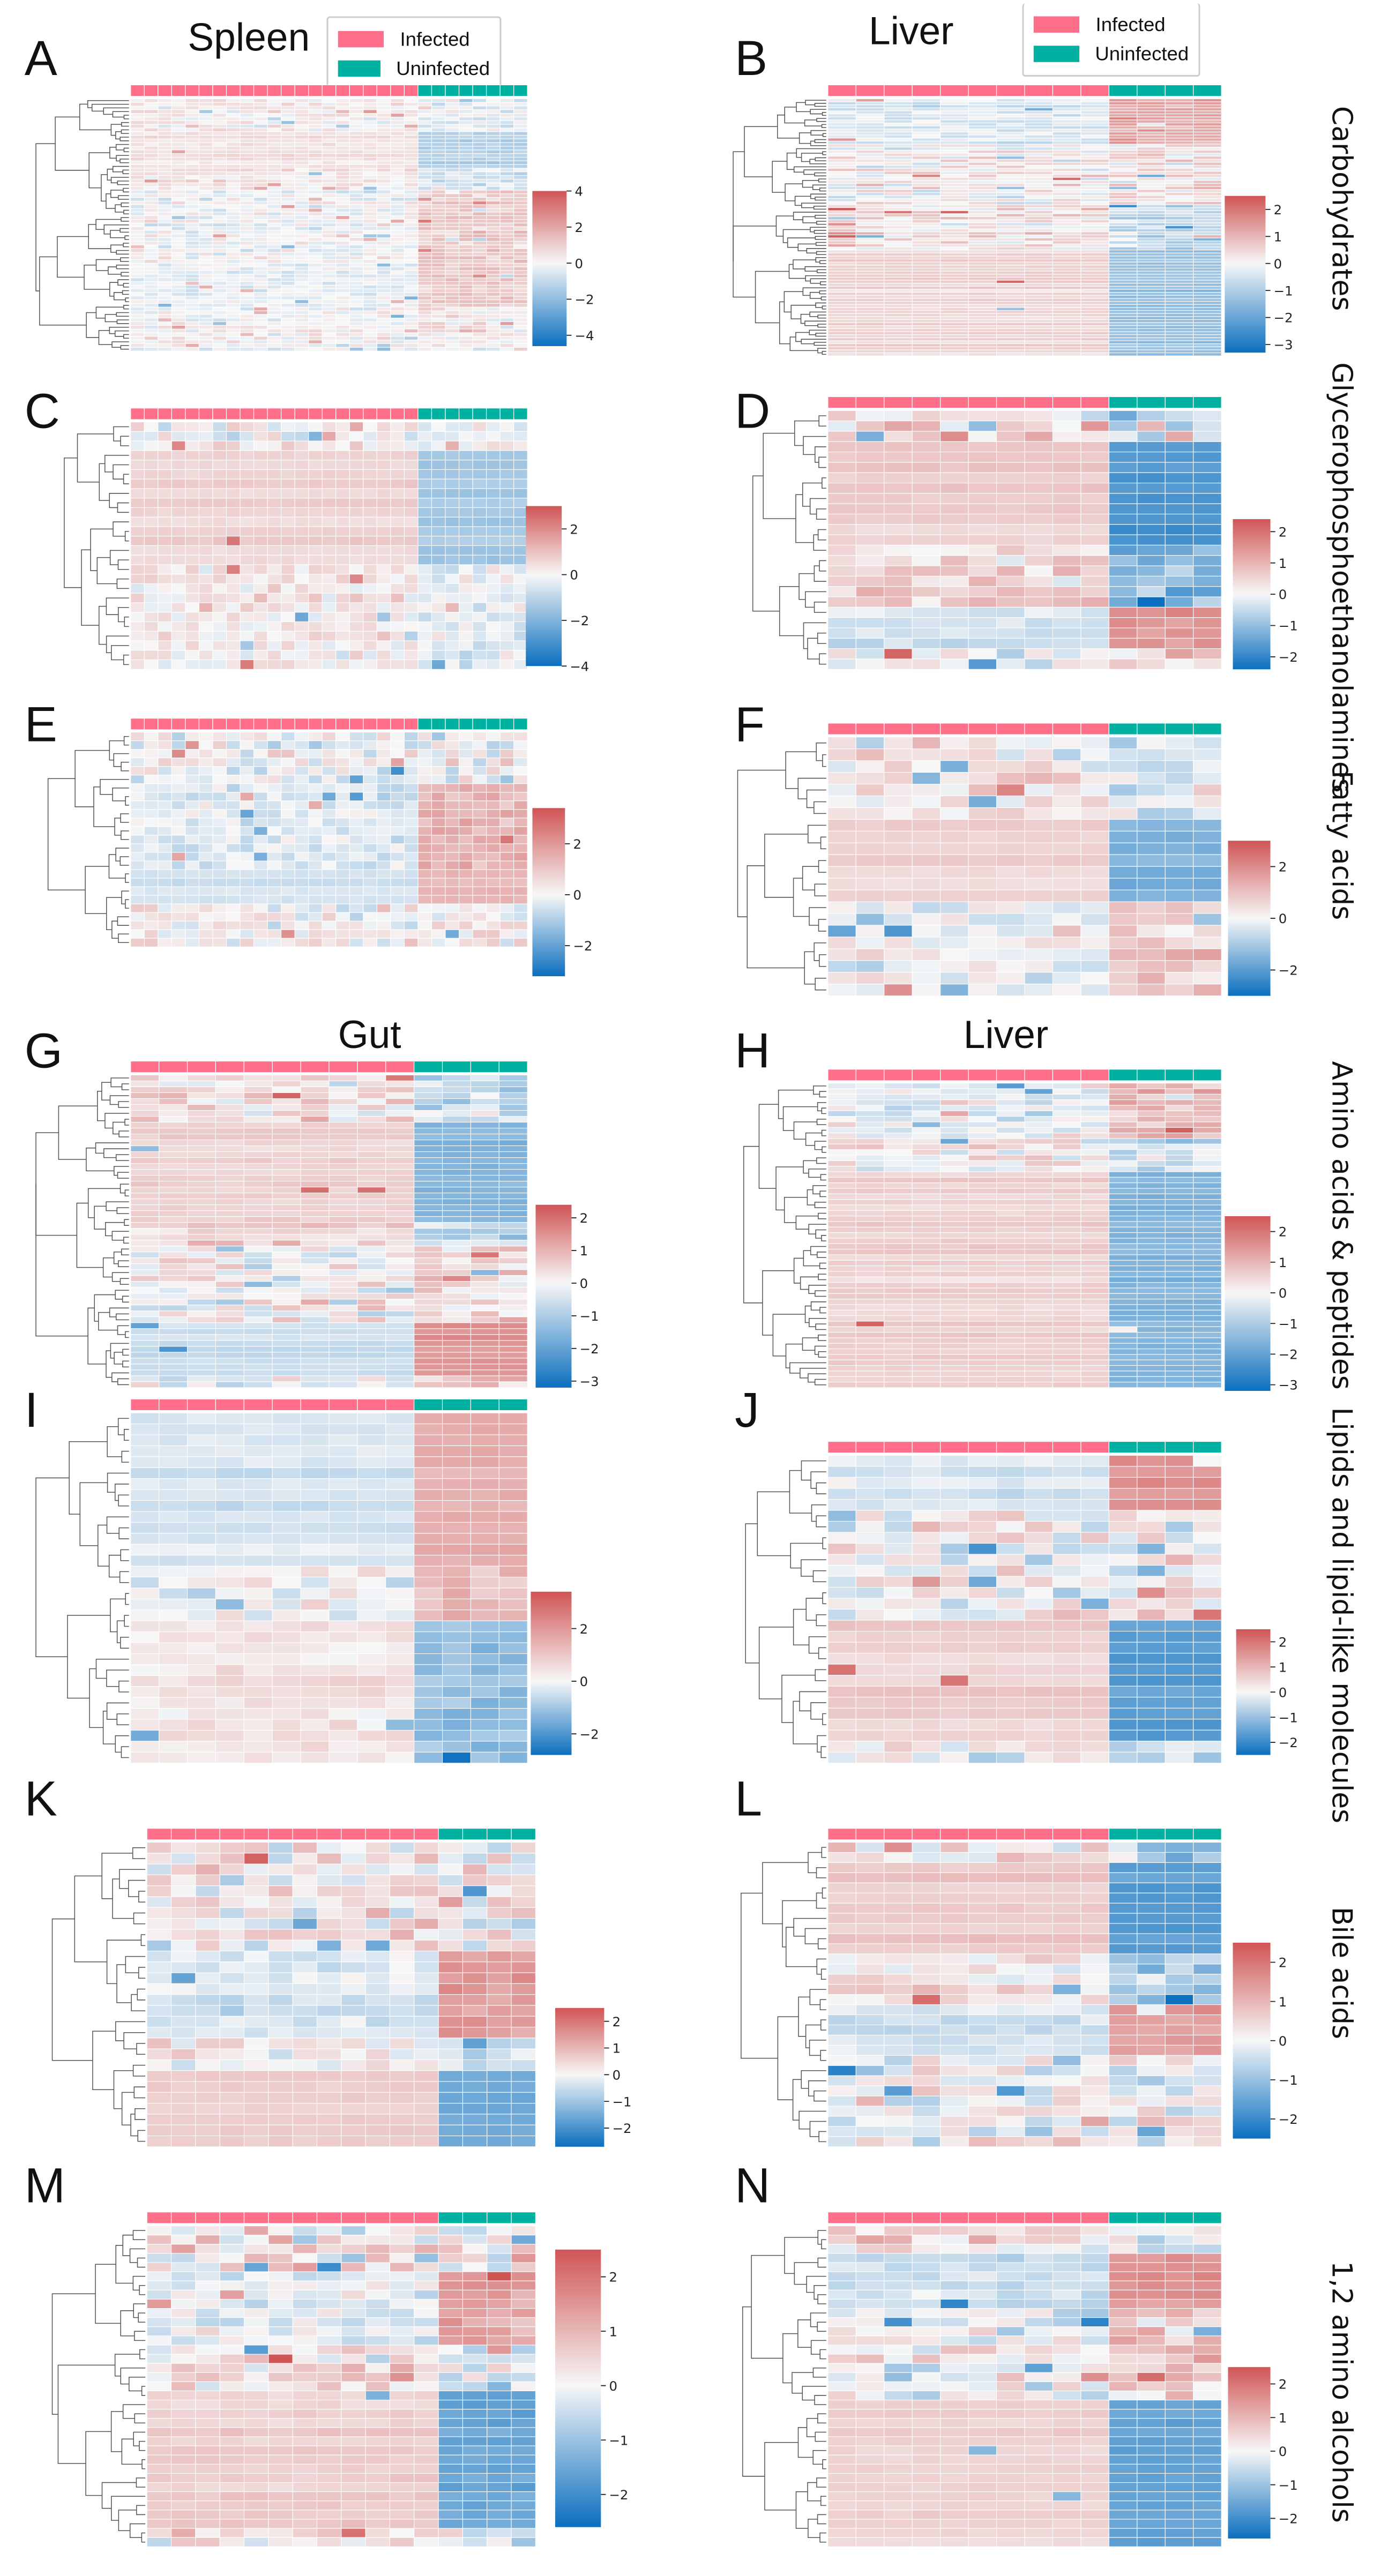 This screenshot has width=1388, height=2576. What do you see at coordinates (369, 1036) in the screenshot?
I see `title-gut: Gut` at bounding box center [369, 1036].